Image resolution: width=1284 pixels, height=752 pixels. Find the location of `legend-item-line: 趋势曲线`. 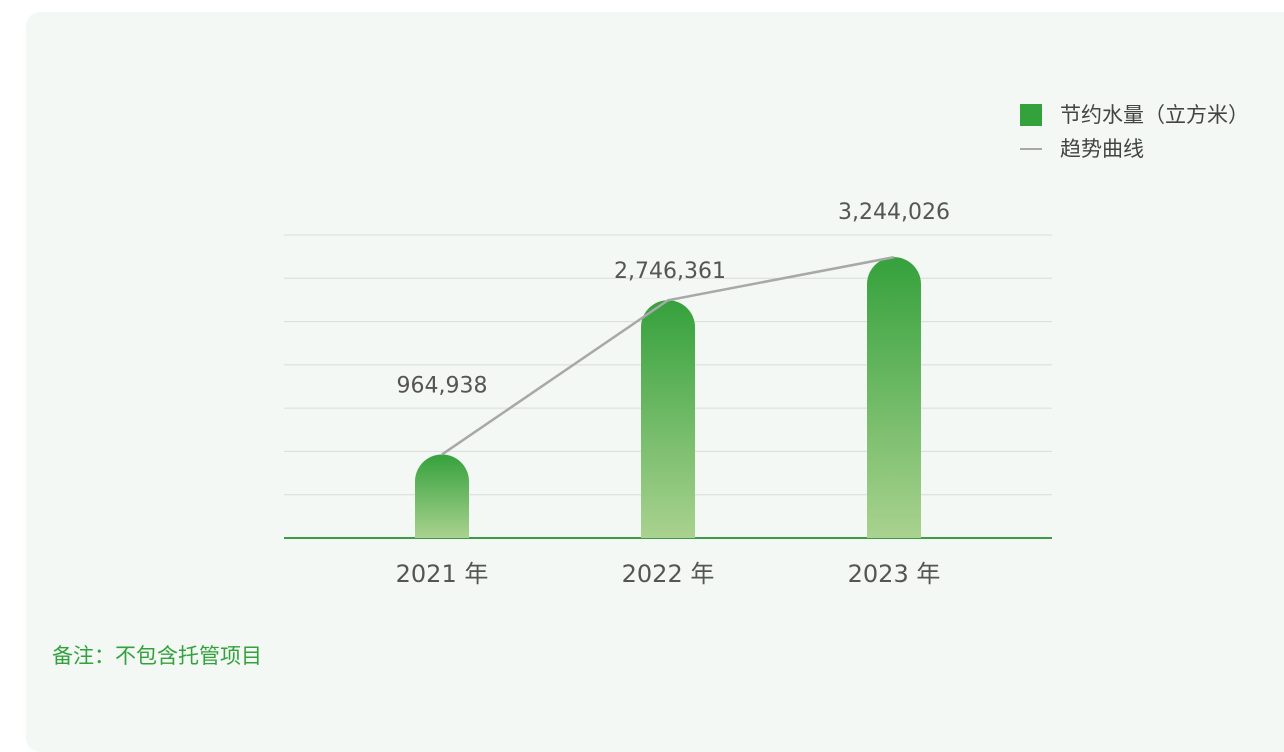

legend-item-line: 趋势曲线 is located at coordinates (1134, 149).